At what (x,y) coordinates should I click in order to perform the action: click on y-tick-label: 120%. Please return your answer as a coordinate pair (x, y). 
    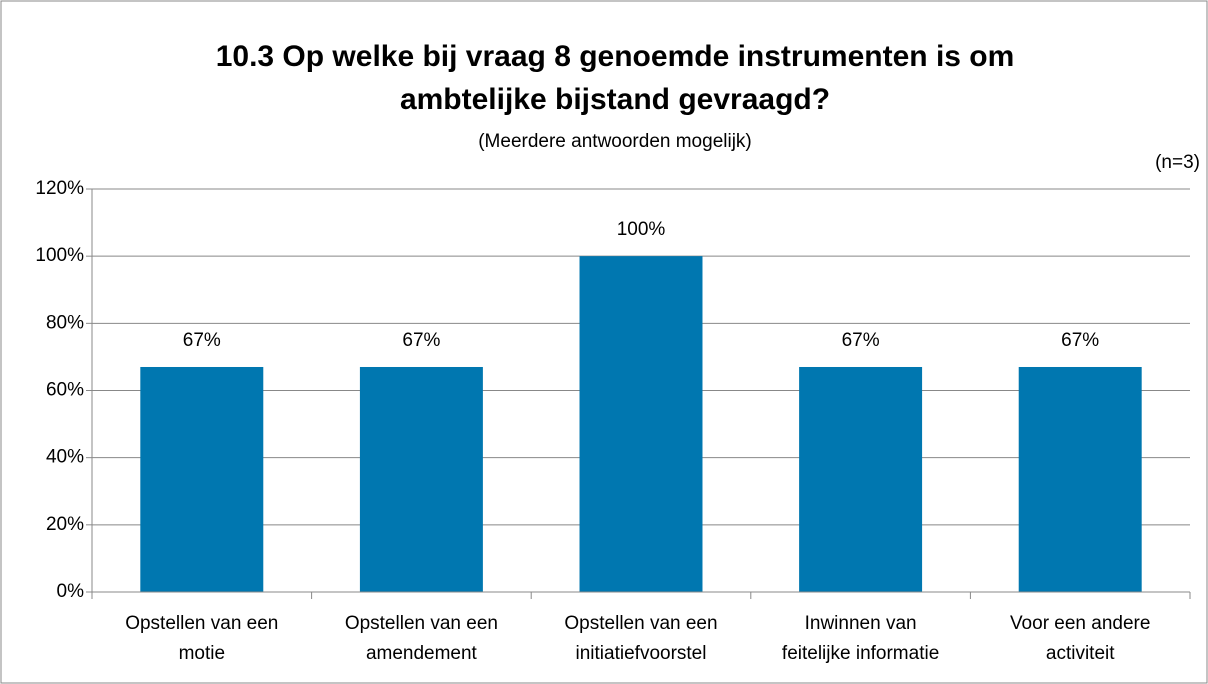
    Looking at the image, I should click on (59, 188).